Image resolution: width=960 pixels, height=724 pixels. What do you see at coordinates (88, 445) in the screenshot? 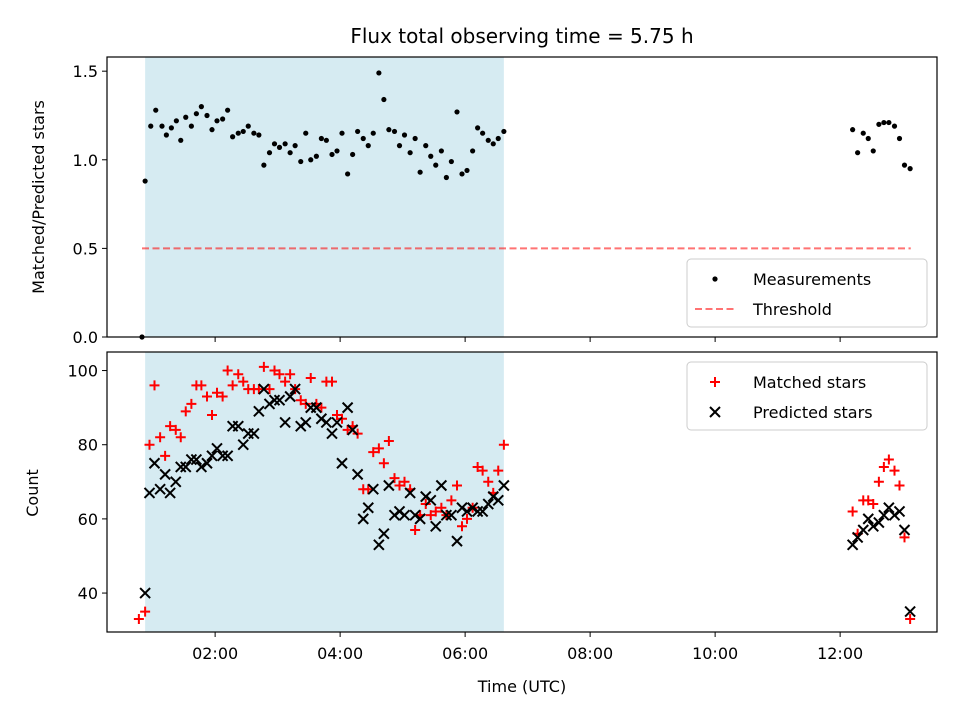
I see `bottom-y-tick-label: 80` at bounding box center [88, 445].